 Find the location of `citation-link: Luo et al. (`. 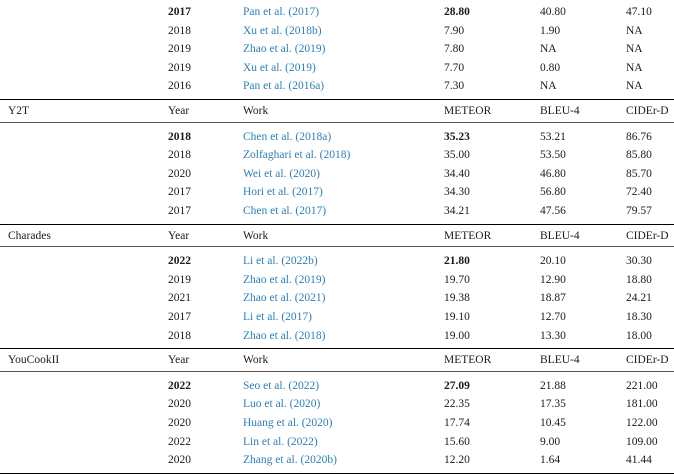

citation-link: Luo et al. ( is located at coordinates (268, 404).